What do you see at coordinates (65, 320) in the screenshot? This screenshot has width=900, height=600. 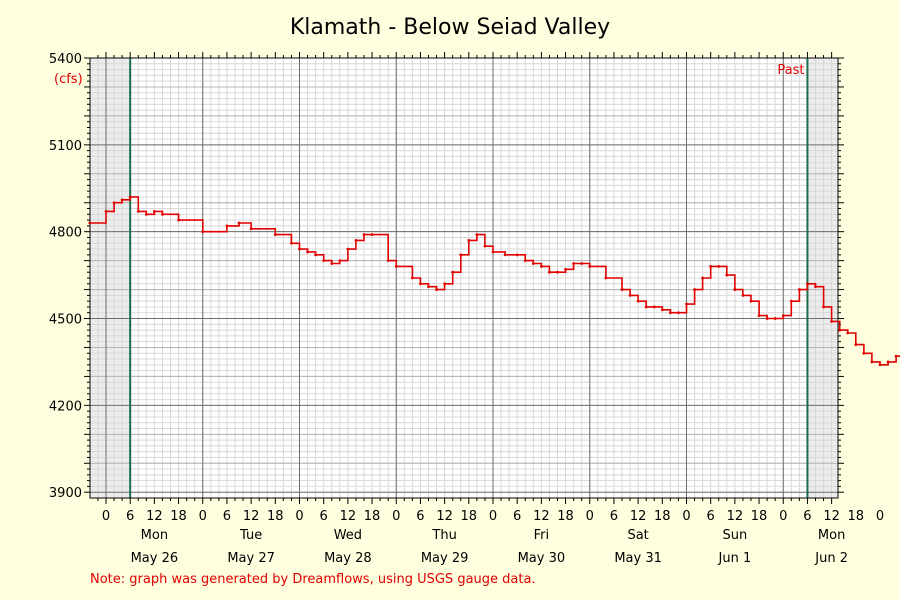 I see `y-tick-label: 4500` at bounding box center [65, 320].